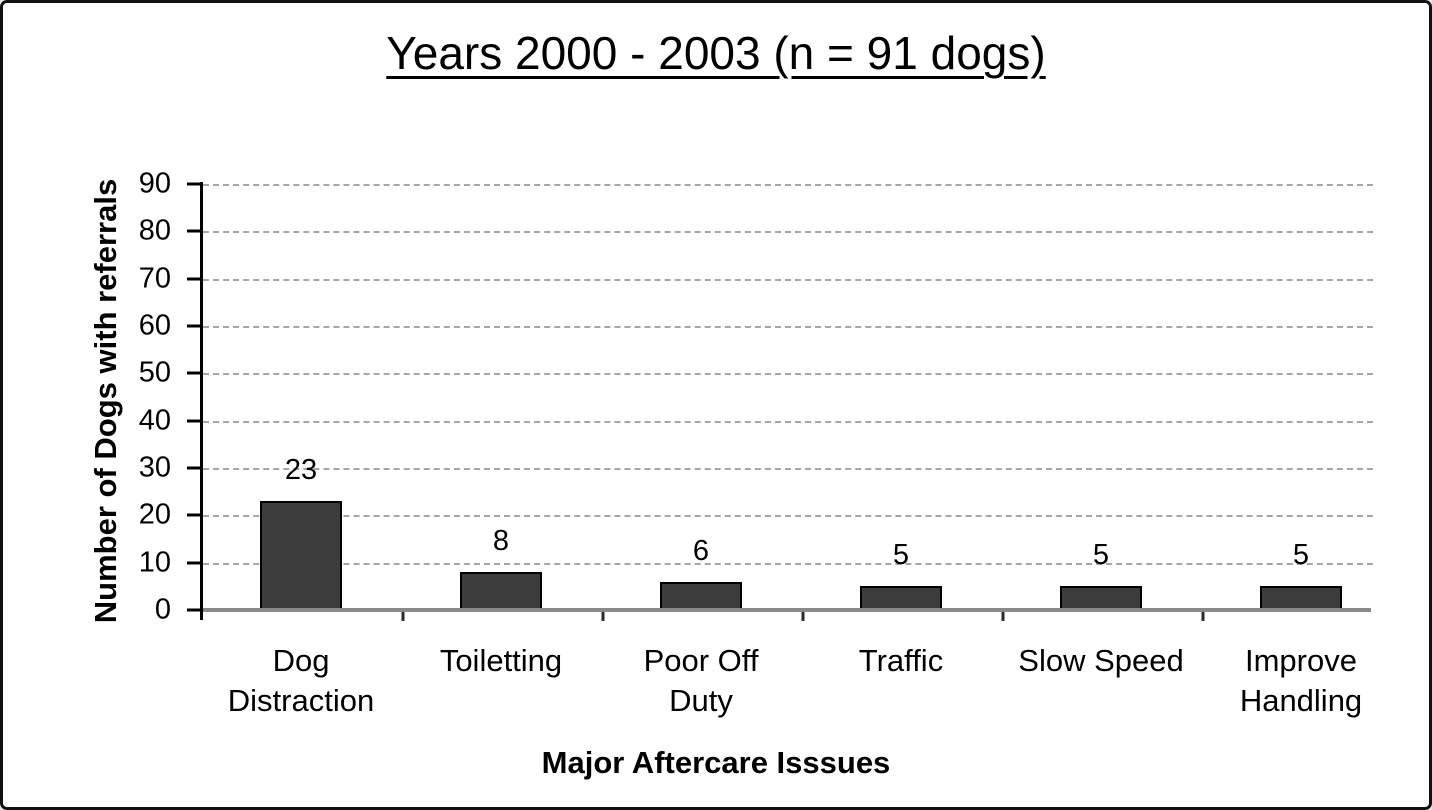  What do you see at coordinates (154, 467) in the screenshot?
I see `y-tick-label: 30` at bounding box center [154, 467].